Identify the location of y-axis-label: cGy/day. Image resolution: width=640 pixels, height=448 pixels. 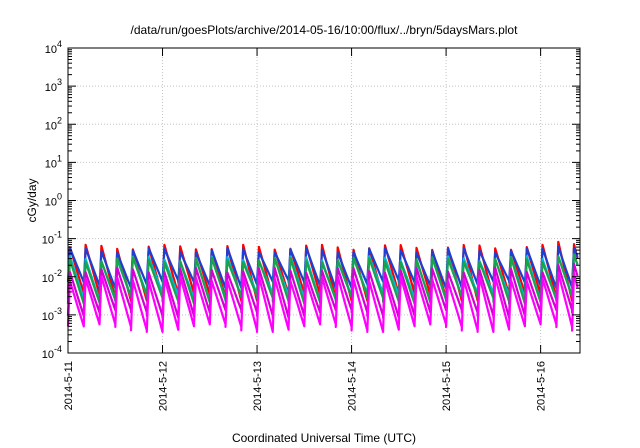
(32, 200).